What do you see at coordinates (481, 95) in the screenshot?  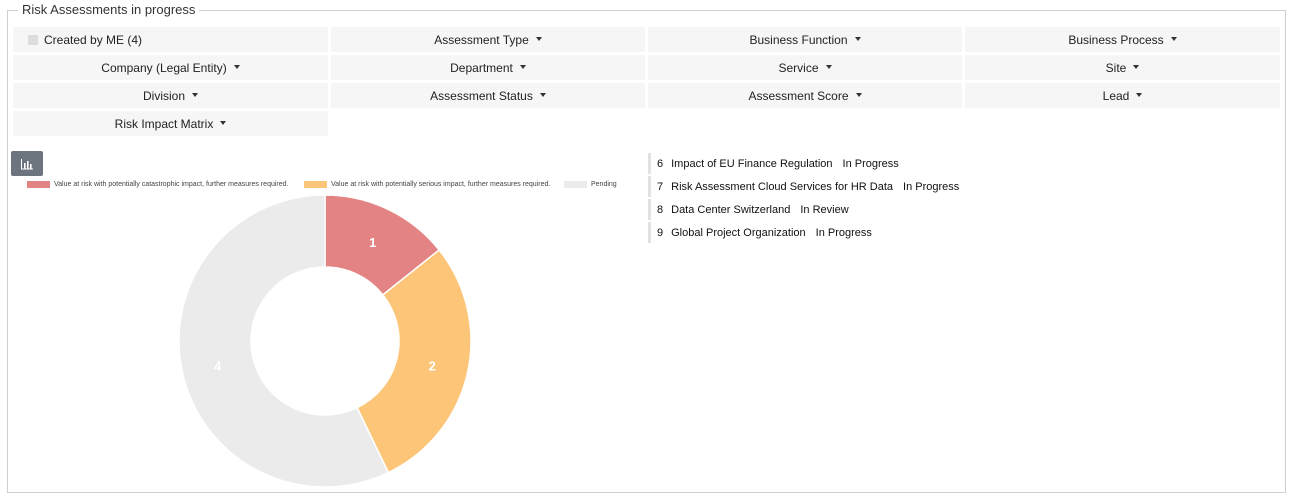 I see `assessment-status-label: Assessment Status` at bounding box center [481, 95].